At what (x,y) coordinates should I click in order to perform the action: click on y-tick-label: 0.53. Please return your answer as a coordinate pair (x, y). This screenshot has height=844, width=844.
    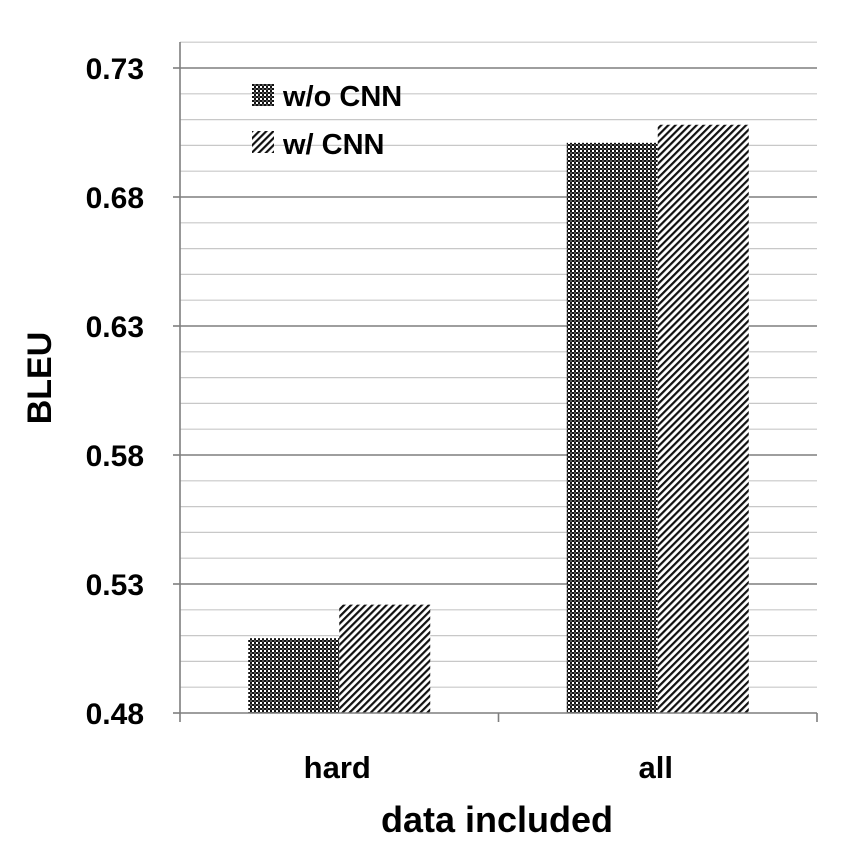
    Looking at the image, I should click on (115, 585).